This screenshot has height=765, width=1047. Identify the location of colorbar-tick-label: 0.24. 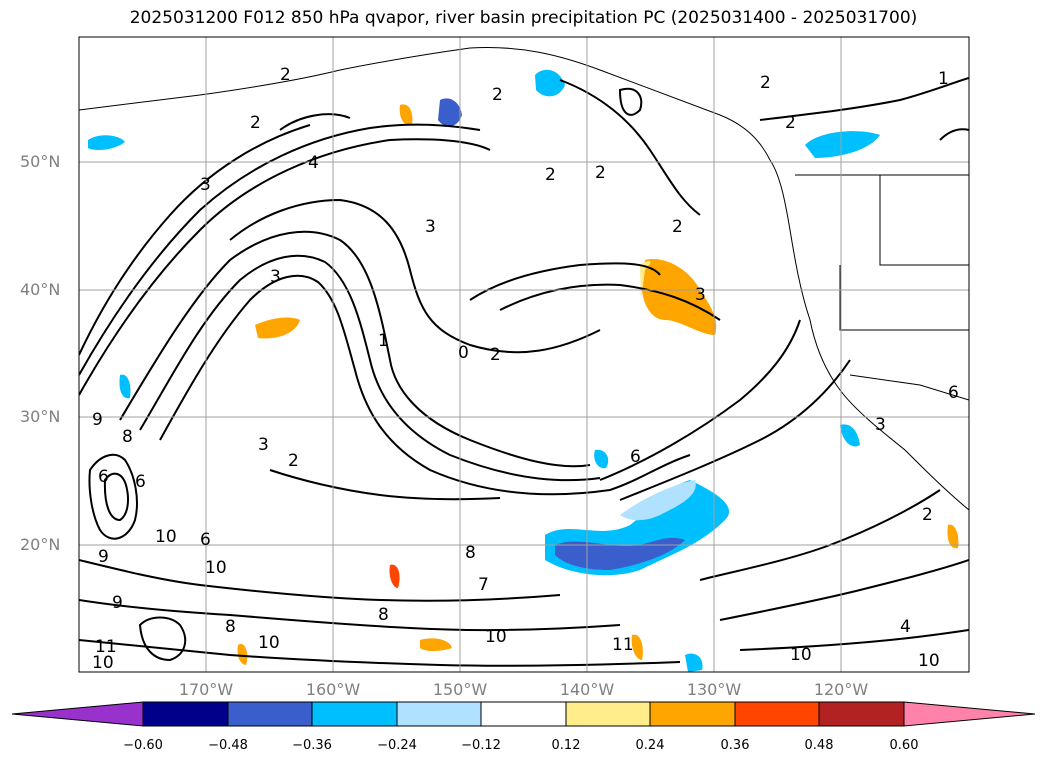
(650, 745).